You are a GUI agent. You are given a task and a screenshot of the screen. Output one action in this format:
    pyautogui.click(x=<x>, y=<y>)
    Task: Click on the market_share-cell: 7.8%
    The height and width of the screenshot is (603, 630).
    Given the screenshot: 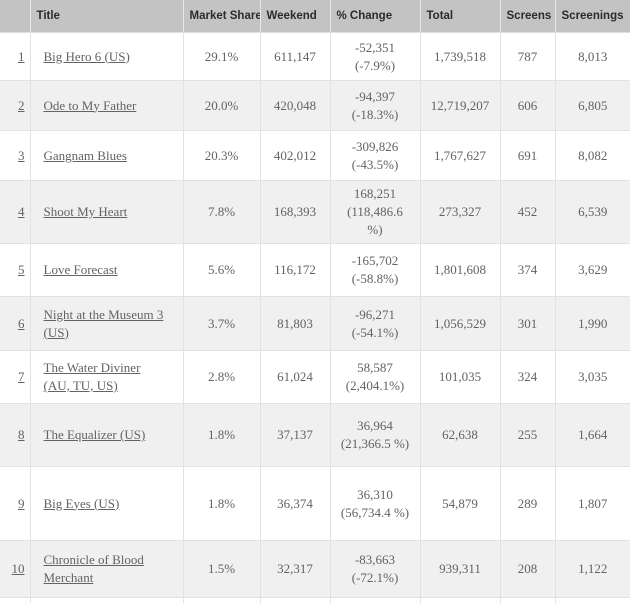 What is the action you would take?
    pyautogui.click(x=221, y=212)
    